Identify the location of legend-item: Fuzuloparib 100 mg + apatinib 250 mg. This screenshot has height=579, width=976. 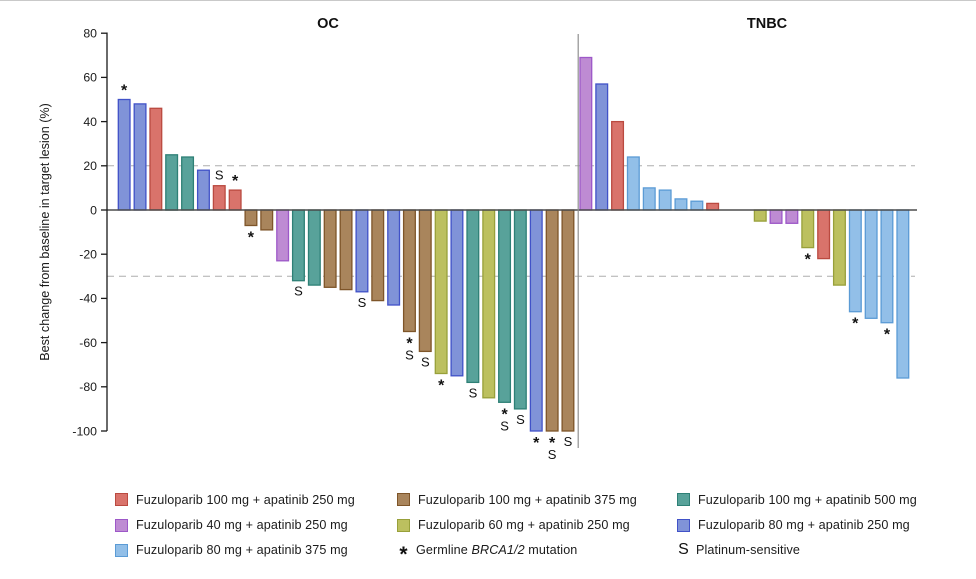
(235, 499).